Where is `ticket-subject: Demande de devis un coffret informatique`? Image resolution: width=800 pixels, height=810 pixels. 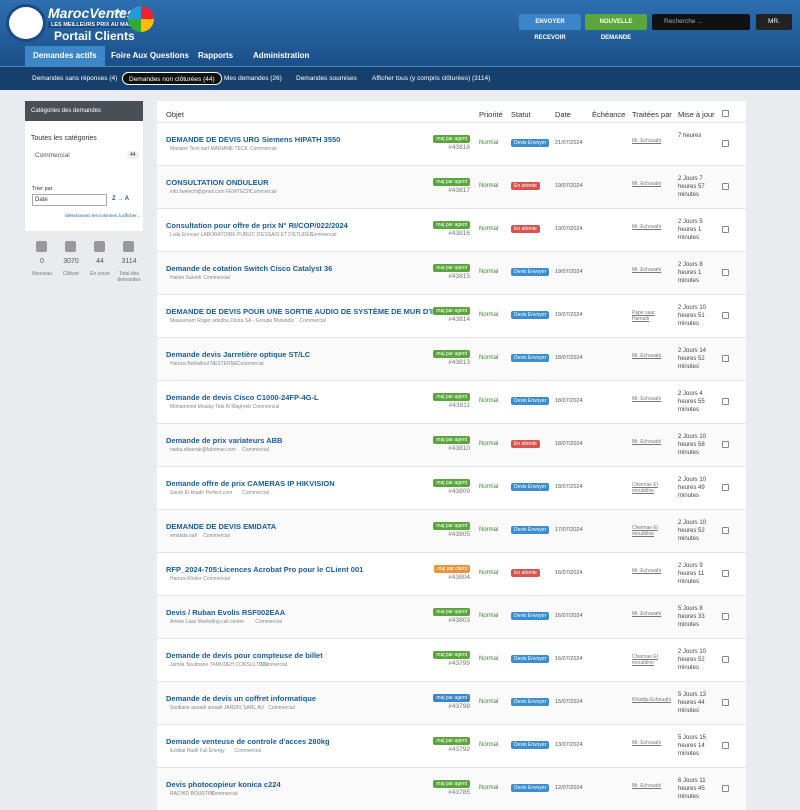
ticket-subject: Demande de devis un coffret informatique is located at coordinates (241, 698).